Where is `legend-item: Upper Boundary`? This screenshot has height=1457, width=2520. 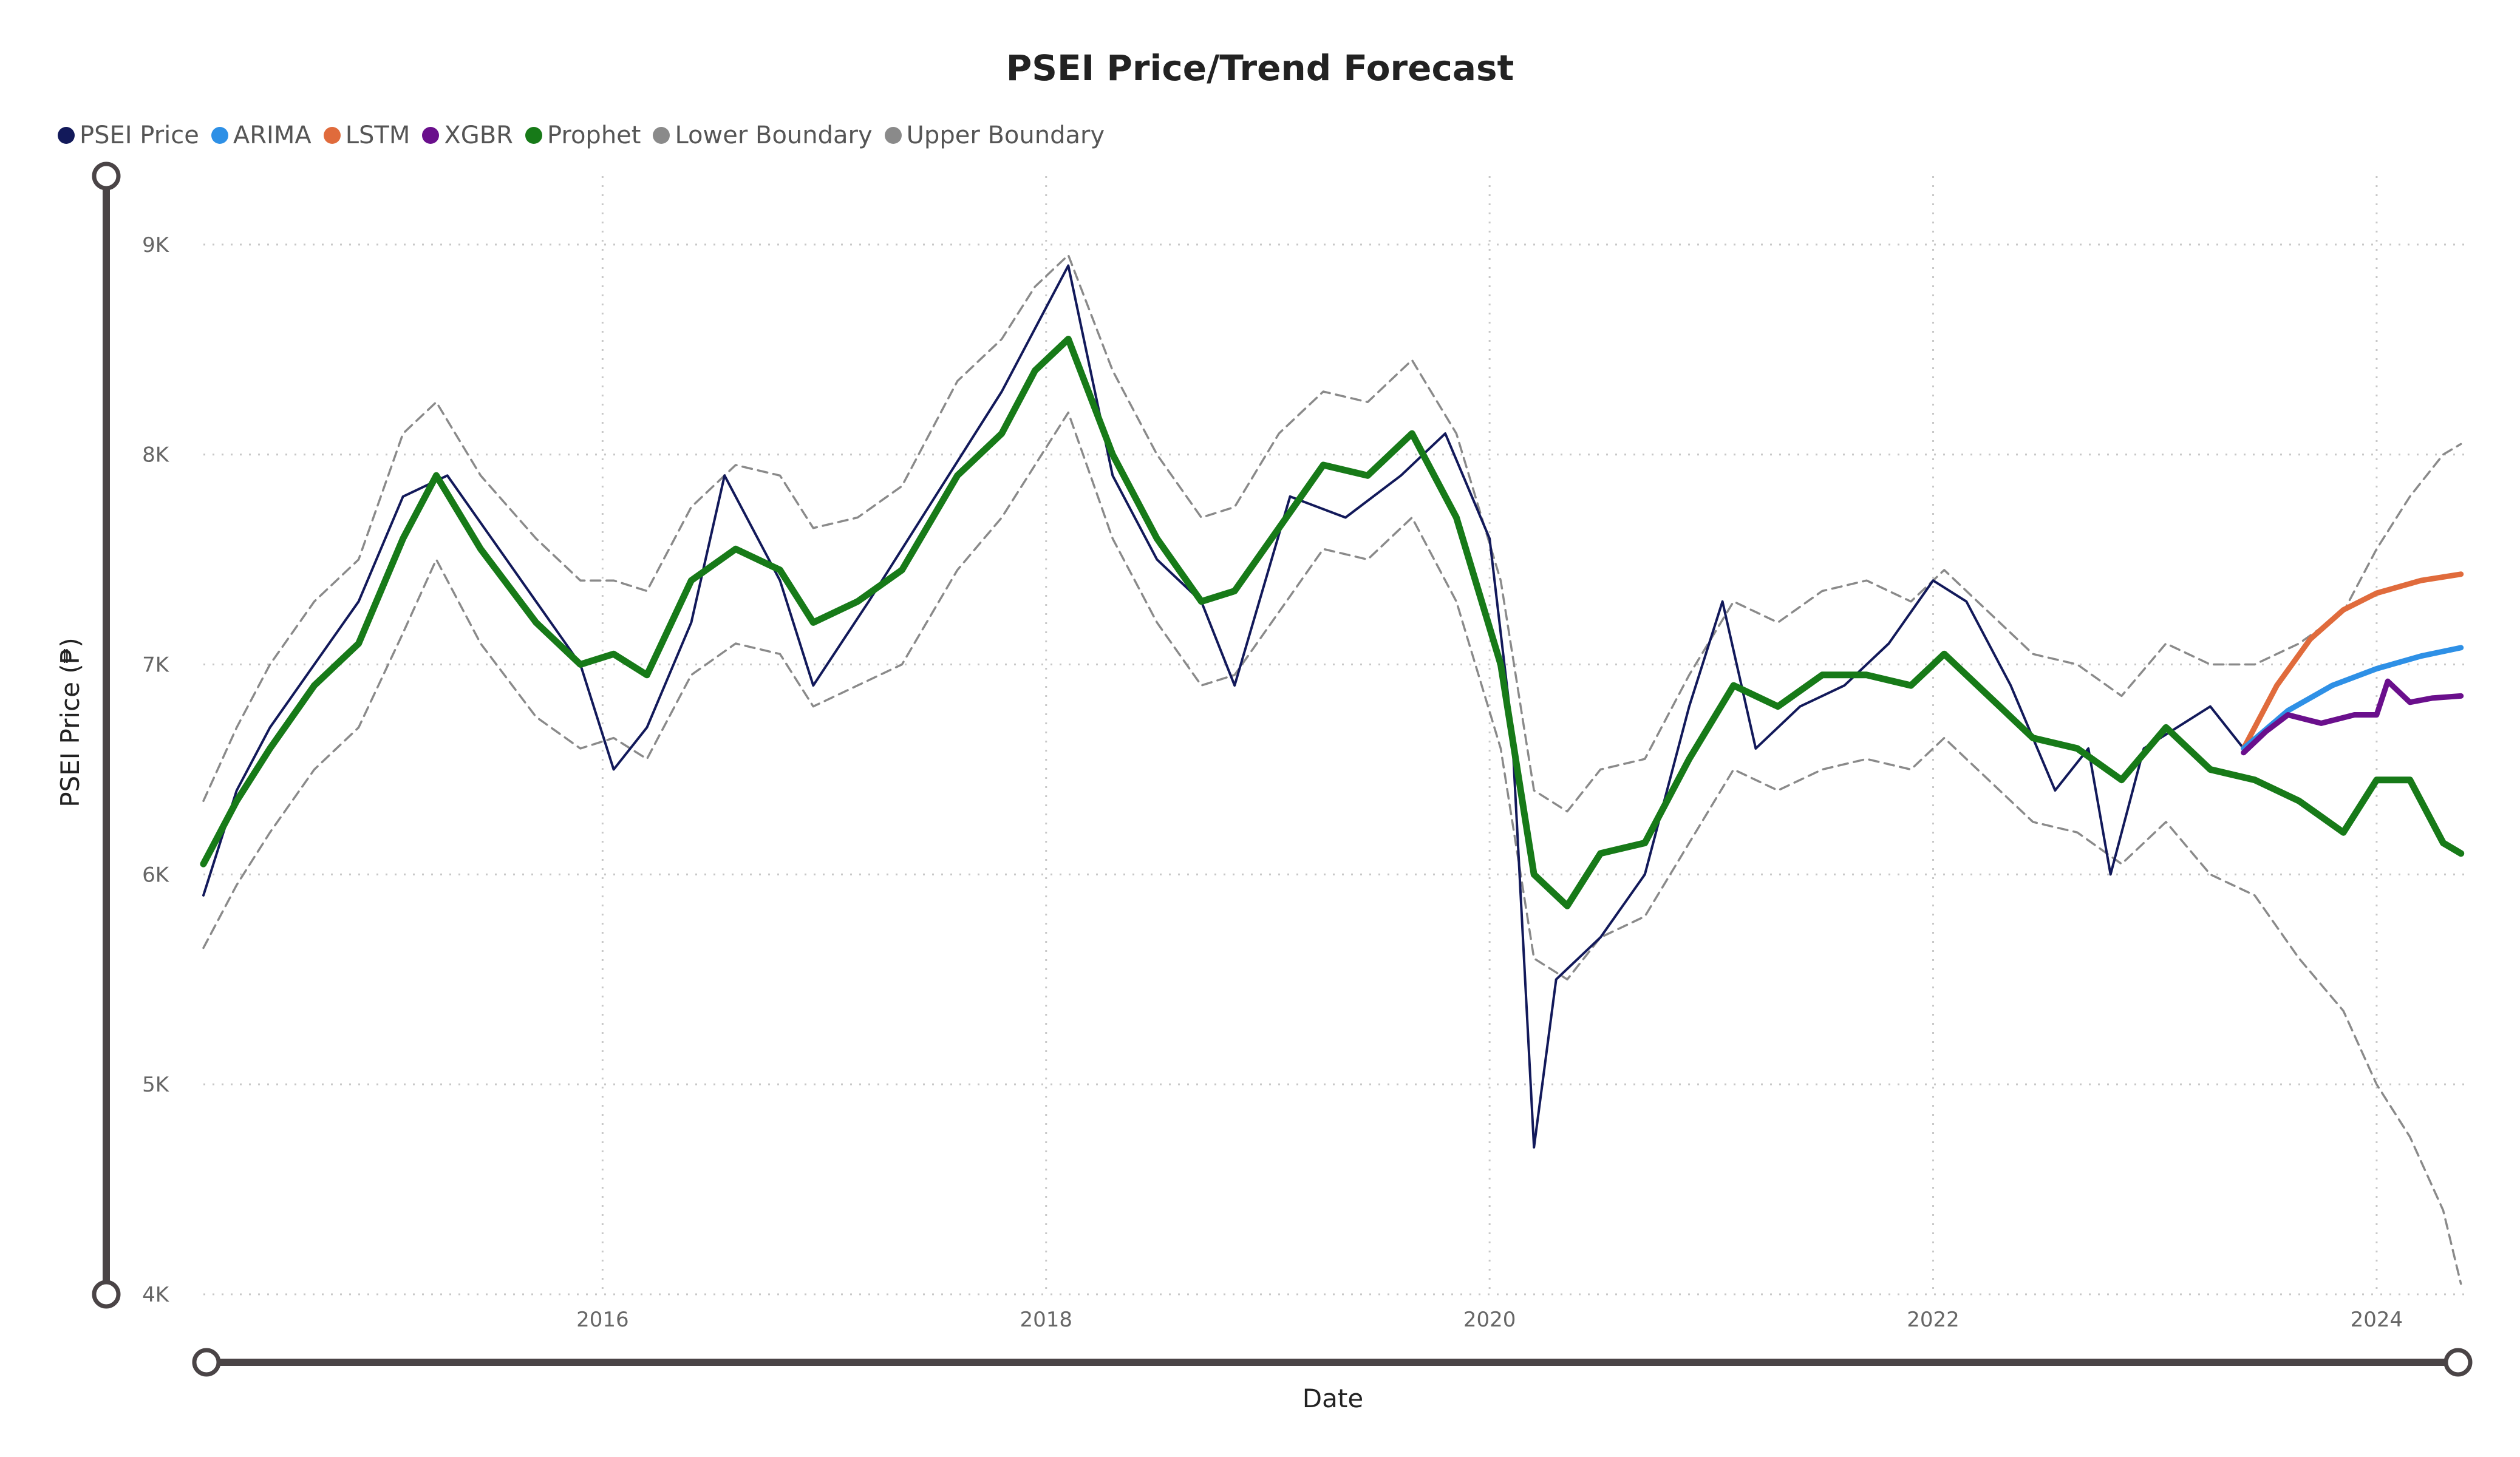
legend-item: Upper Boundary is located at coordinates (994, 135).